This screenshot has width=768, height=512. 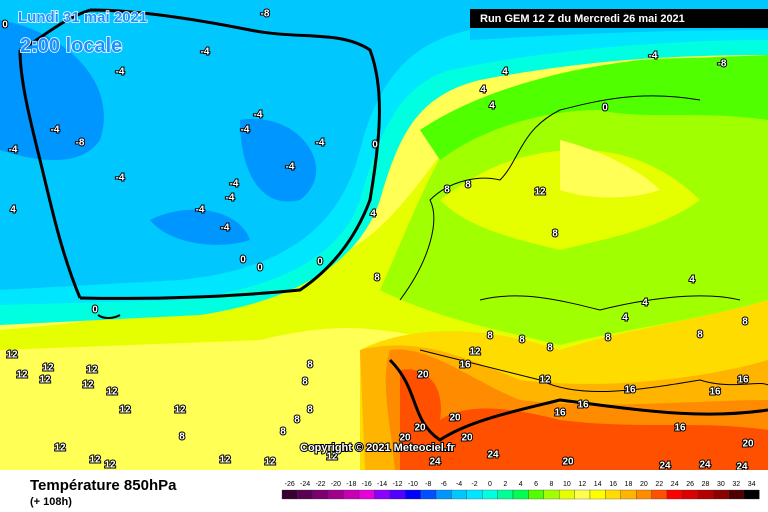 I want to click on scale-label: -2, so click(x=474, y=484).